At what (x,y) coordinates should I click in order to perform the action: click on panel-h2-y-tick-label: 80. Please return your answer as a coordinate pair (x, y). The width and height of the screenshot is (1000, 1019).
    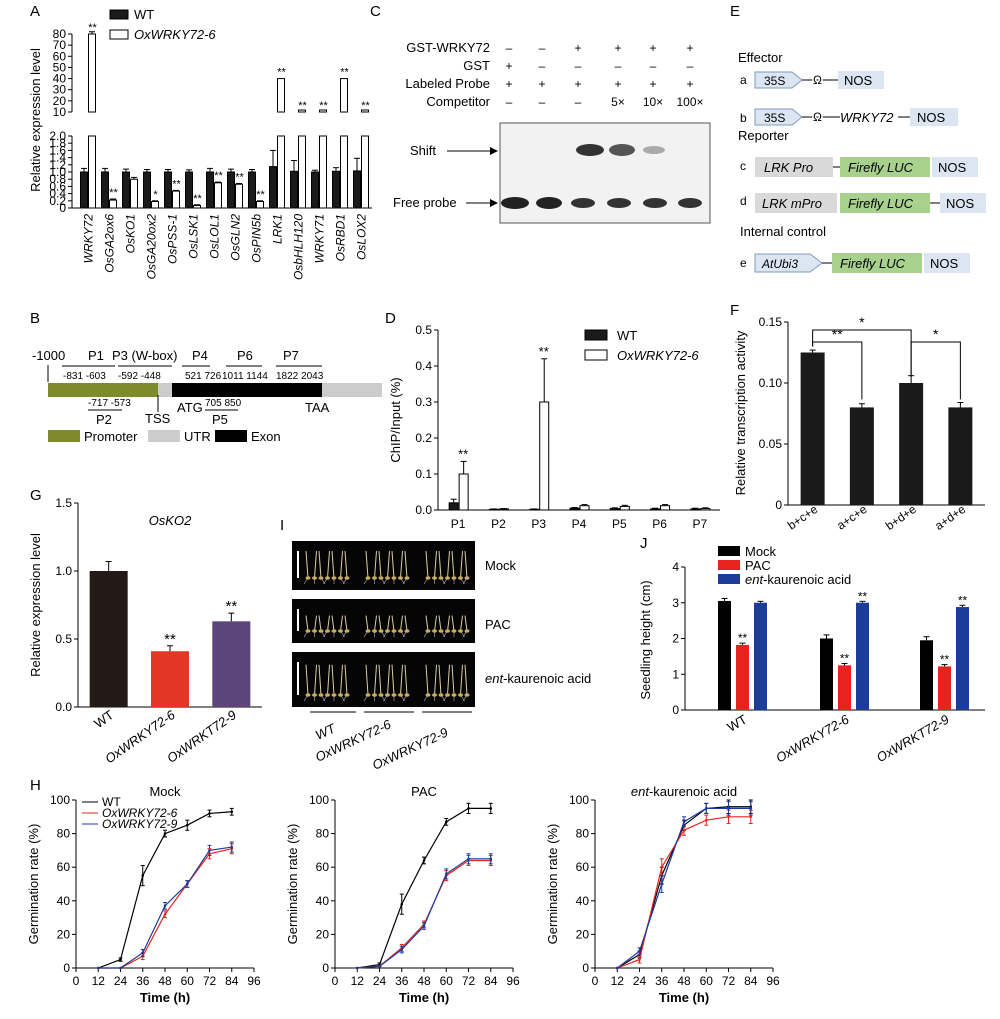
    Looking at the image, I should click on (323, 834).